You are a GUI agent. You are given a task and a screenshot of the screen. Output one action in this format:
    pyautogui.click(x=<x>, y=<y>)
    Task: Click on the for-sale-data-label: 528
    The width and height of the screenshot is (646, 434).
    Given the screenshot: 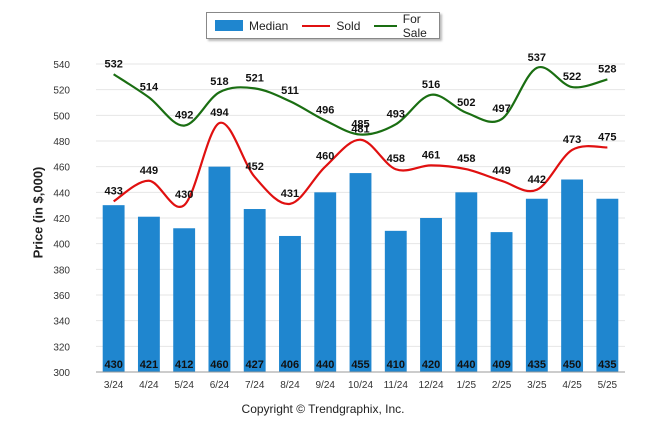 What is the action you would take?
    pyautogui.click(x=607, y=69)
    